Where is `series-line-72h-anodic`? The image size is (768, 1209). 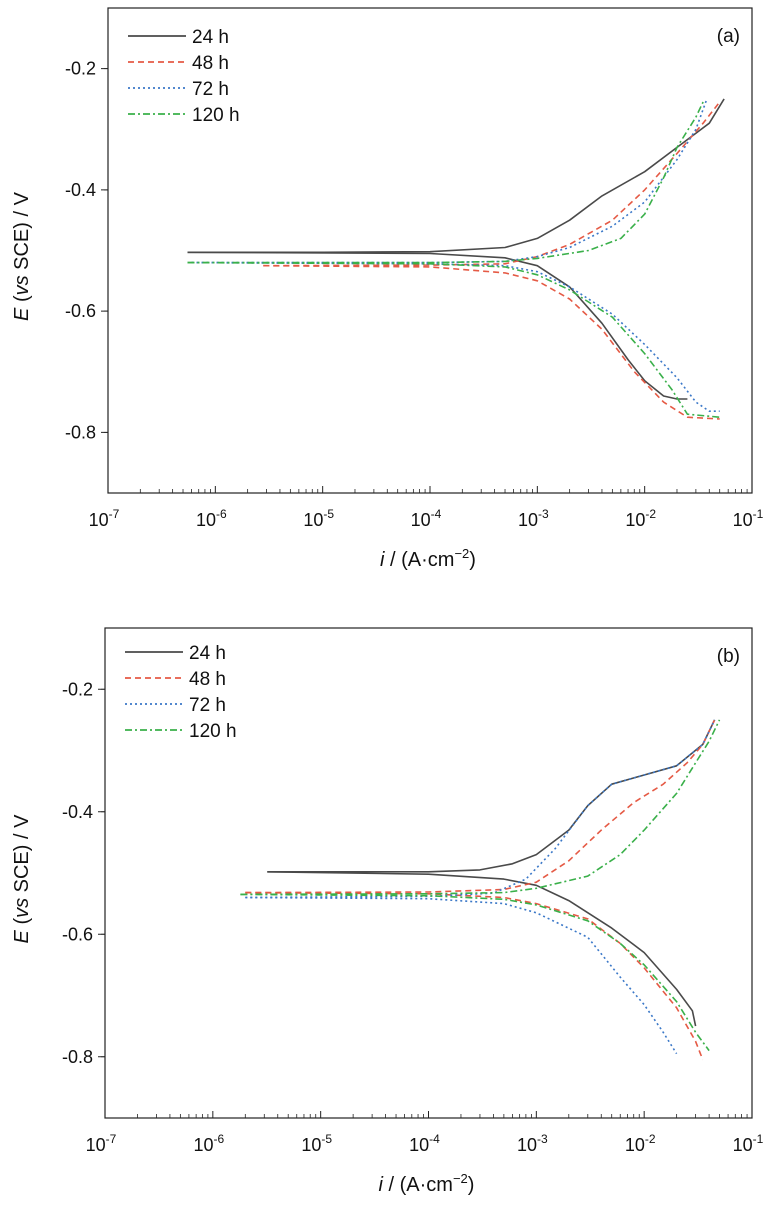 series-line-72h-anodic is located at coordinates (480, 809).